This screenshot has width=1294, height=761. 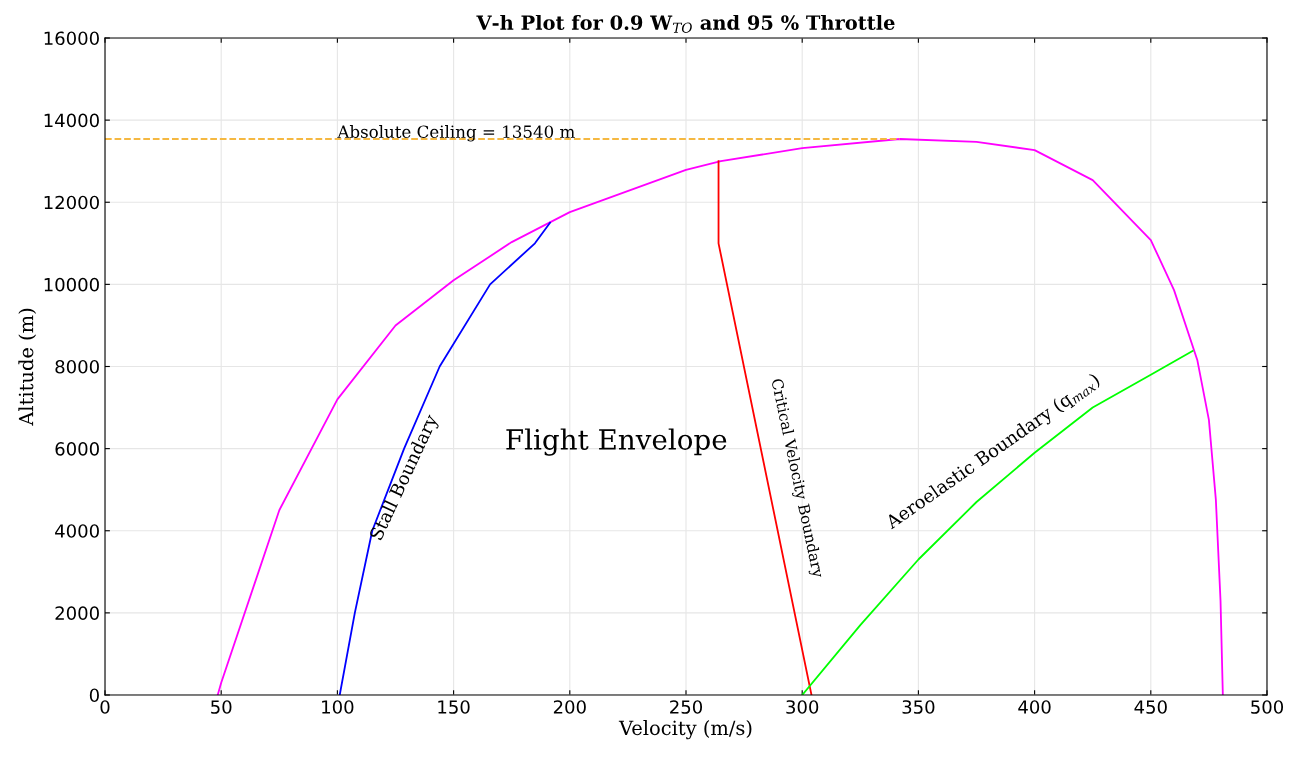 I want to click on y-axis-title: Altitude (m), so click(x=27, y=367).